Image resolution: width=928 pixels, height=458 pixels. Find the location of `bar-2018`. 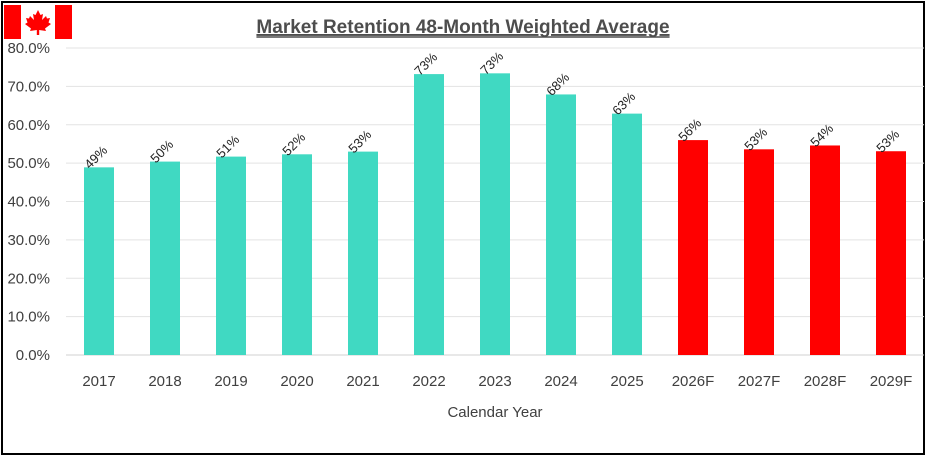

bar-2018 is located at coordinates (165, 258).